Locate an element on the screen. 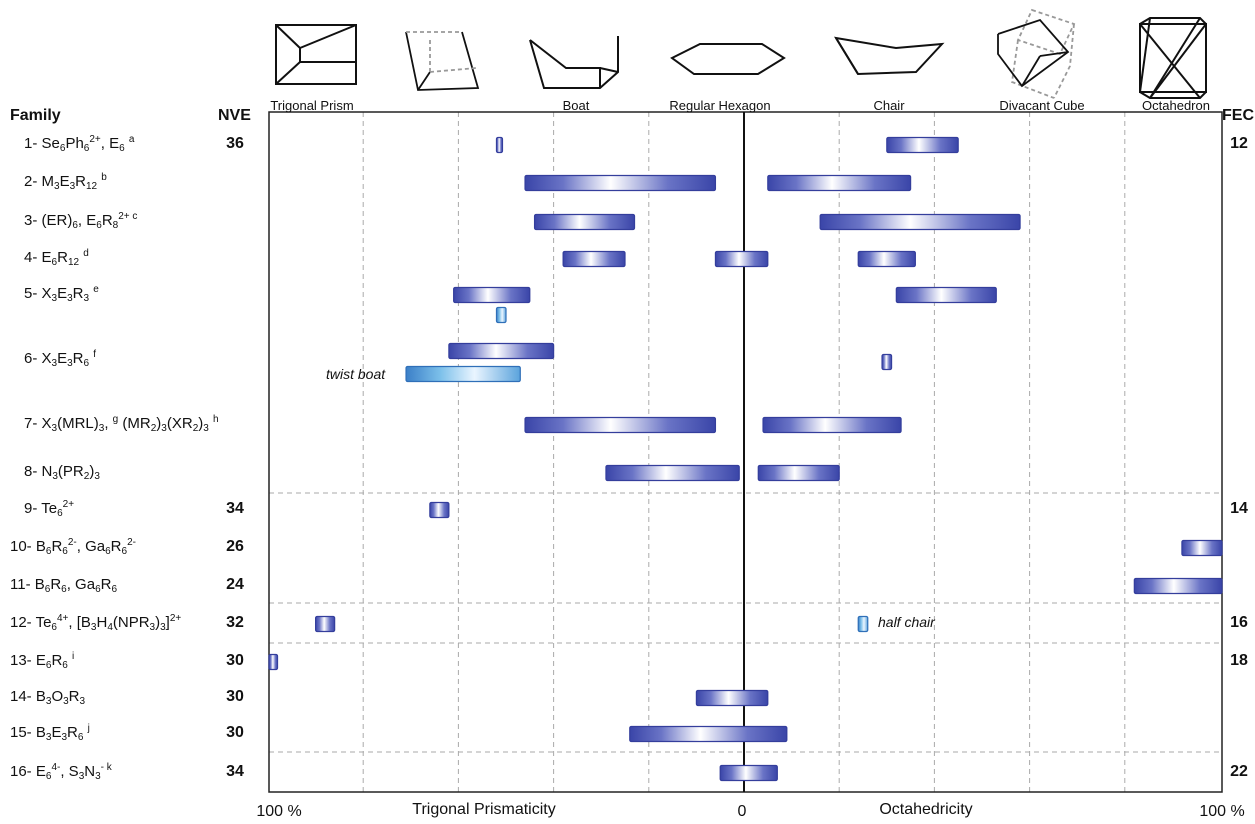  family-label: 8- N3(PR2)3 is located at coordinates (55, 472).